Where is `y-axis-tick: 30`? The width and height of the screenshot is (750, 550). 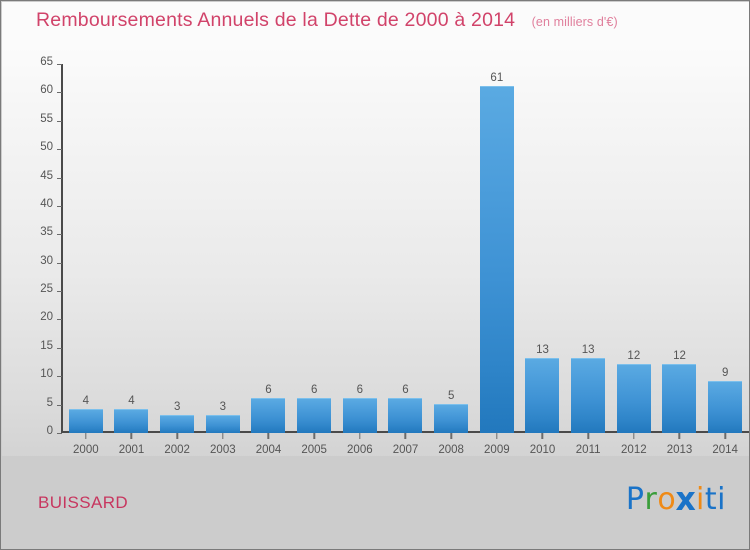 y-axis-tick: 30 is located at coordinates (34, 261).